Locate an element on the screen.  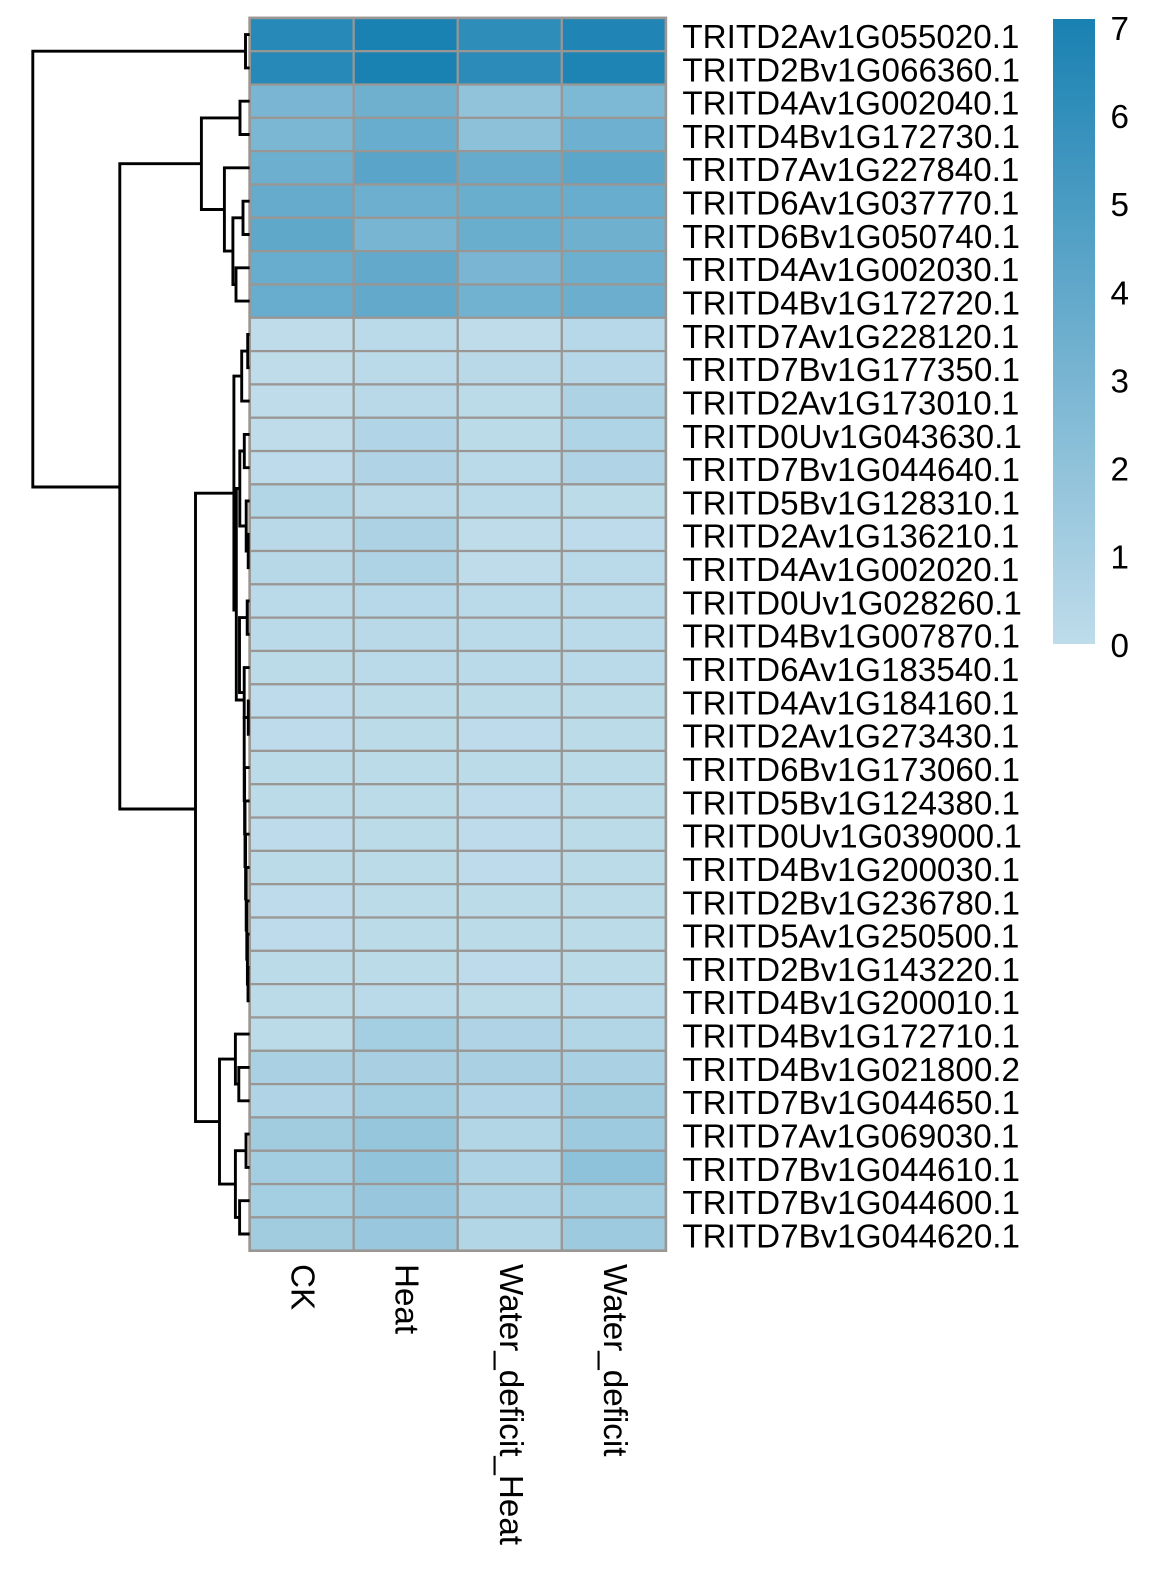
svg-text: TRITD6Bv1G050740.1 is located at coordinates (851, 237).